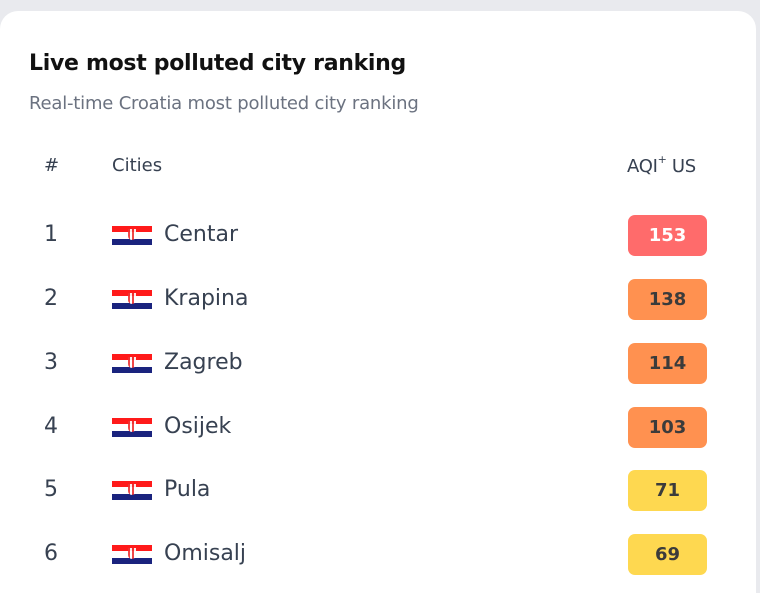 The width and height of the screenshot is (760, 593). Describe the element at coordinates (378, 299) in the screenshot. I see `table-row: 2 Krapina 138` at that location.